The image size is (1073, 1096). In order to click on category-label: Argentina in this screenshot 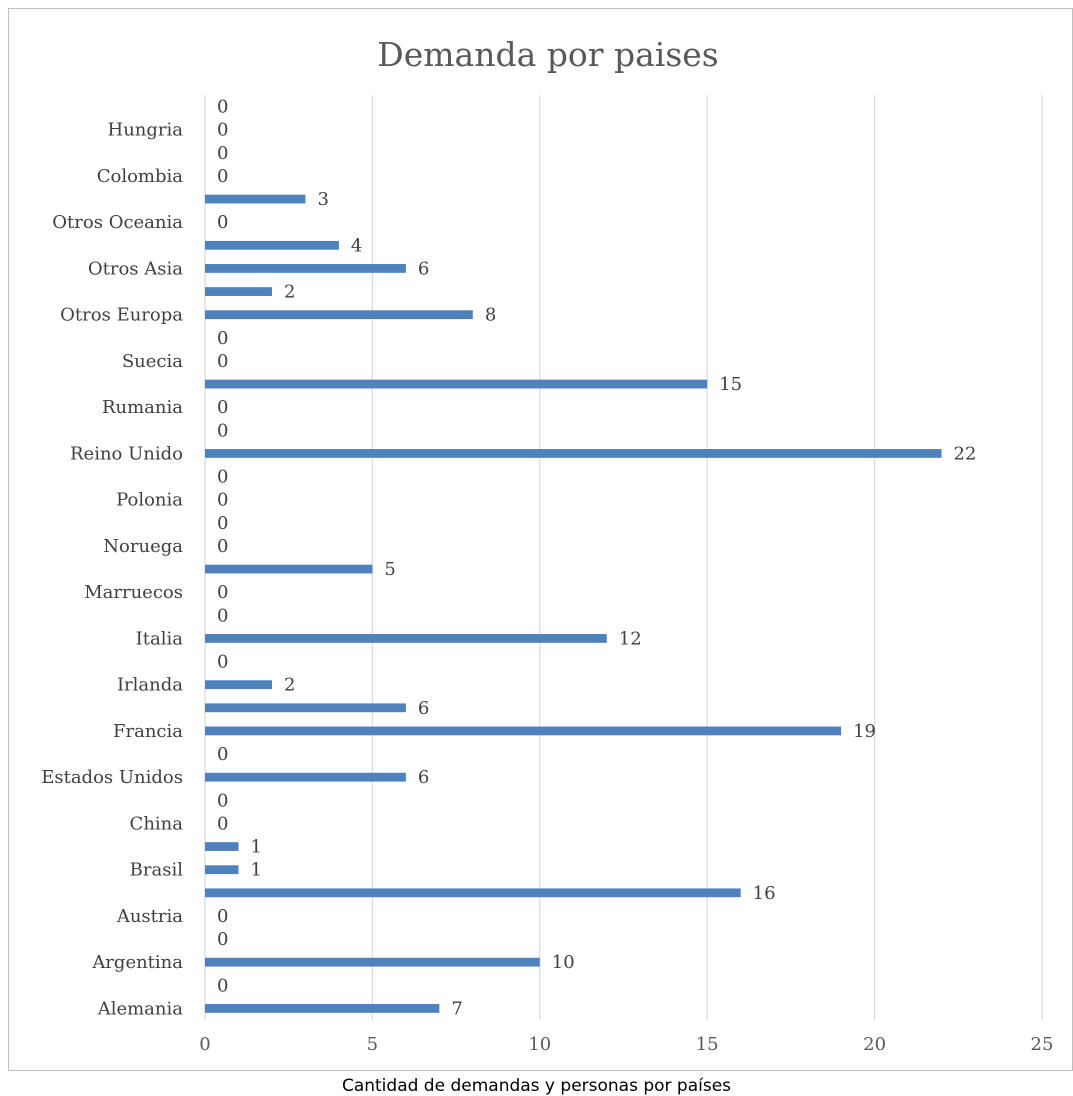, I will do `click(137, 962)`.